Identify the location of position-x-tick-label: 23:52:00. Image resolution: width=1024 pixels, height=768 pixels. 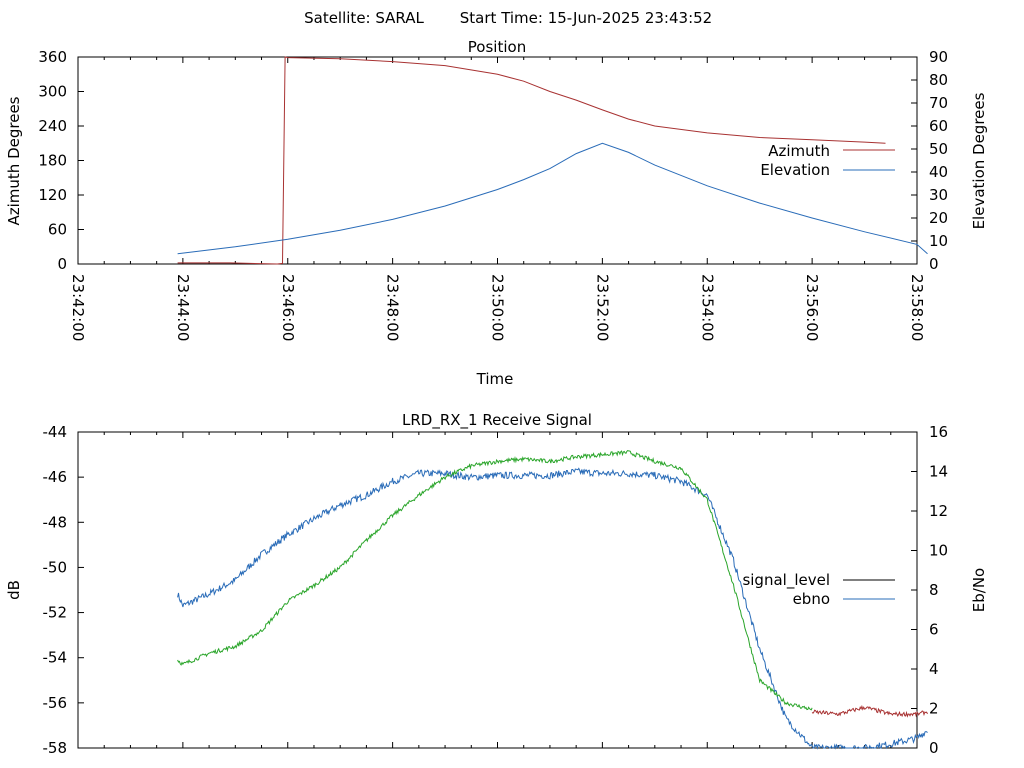
(602, 307).